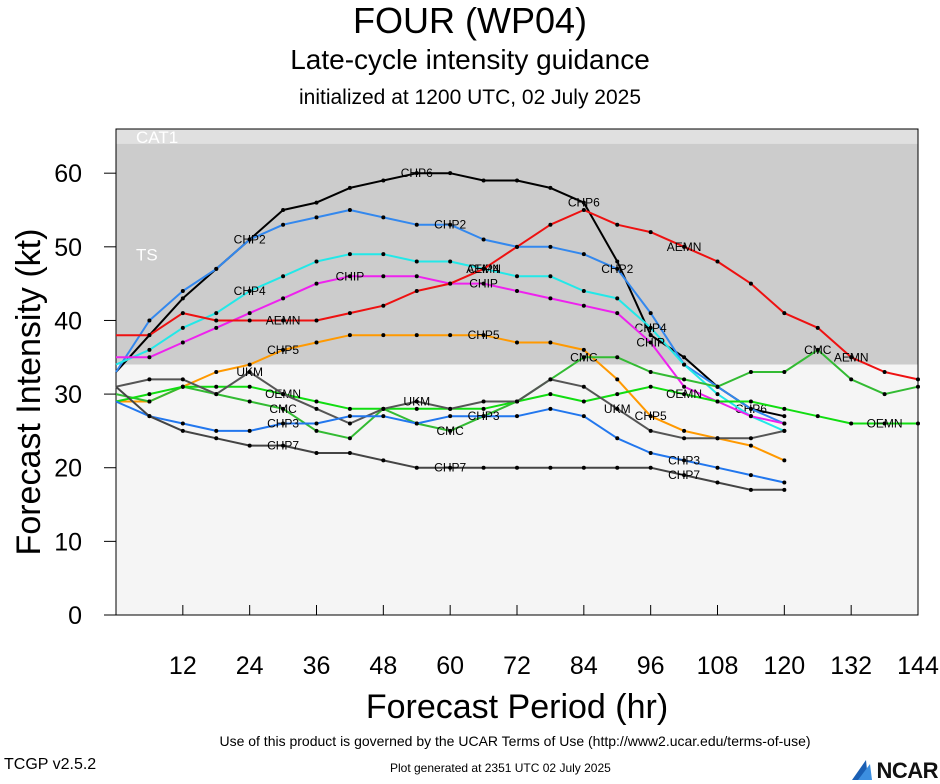 The image size is (940, 784). What do you see at coordinates (450, 666) in the screenshot?
I see `x-tick-label: 60` at bounding box center [450, 666].